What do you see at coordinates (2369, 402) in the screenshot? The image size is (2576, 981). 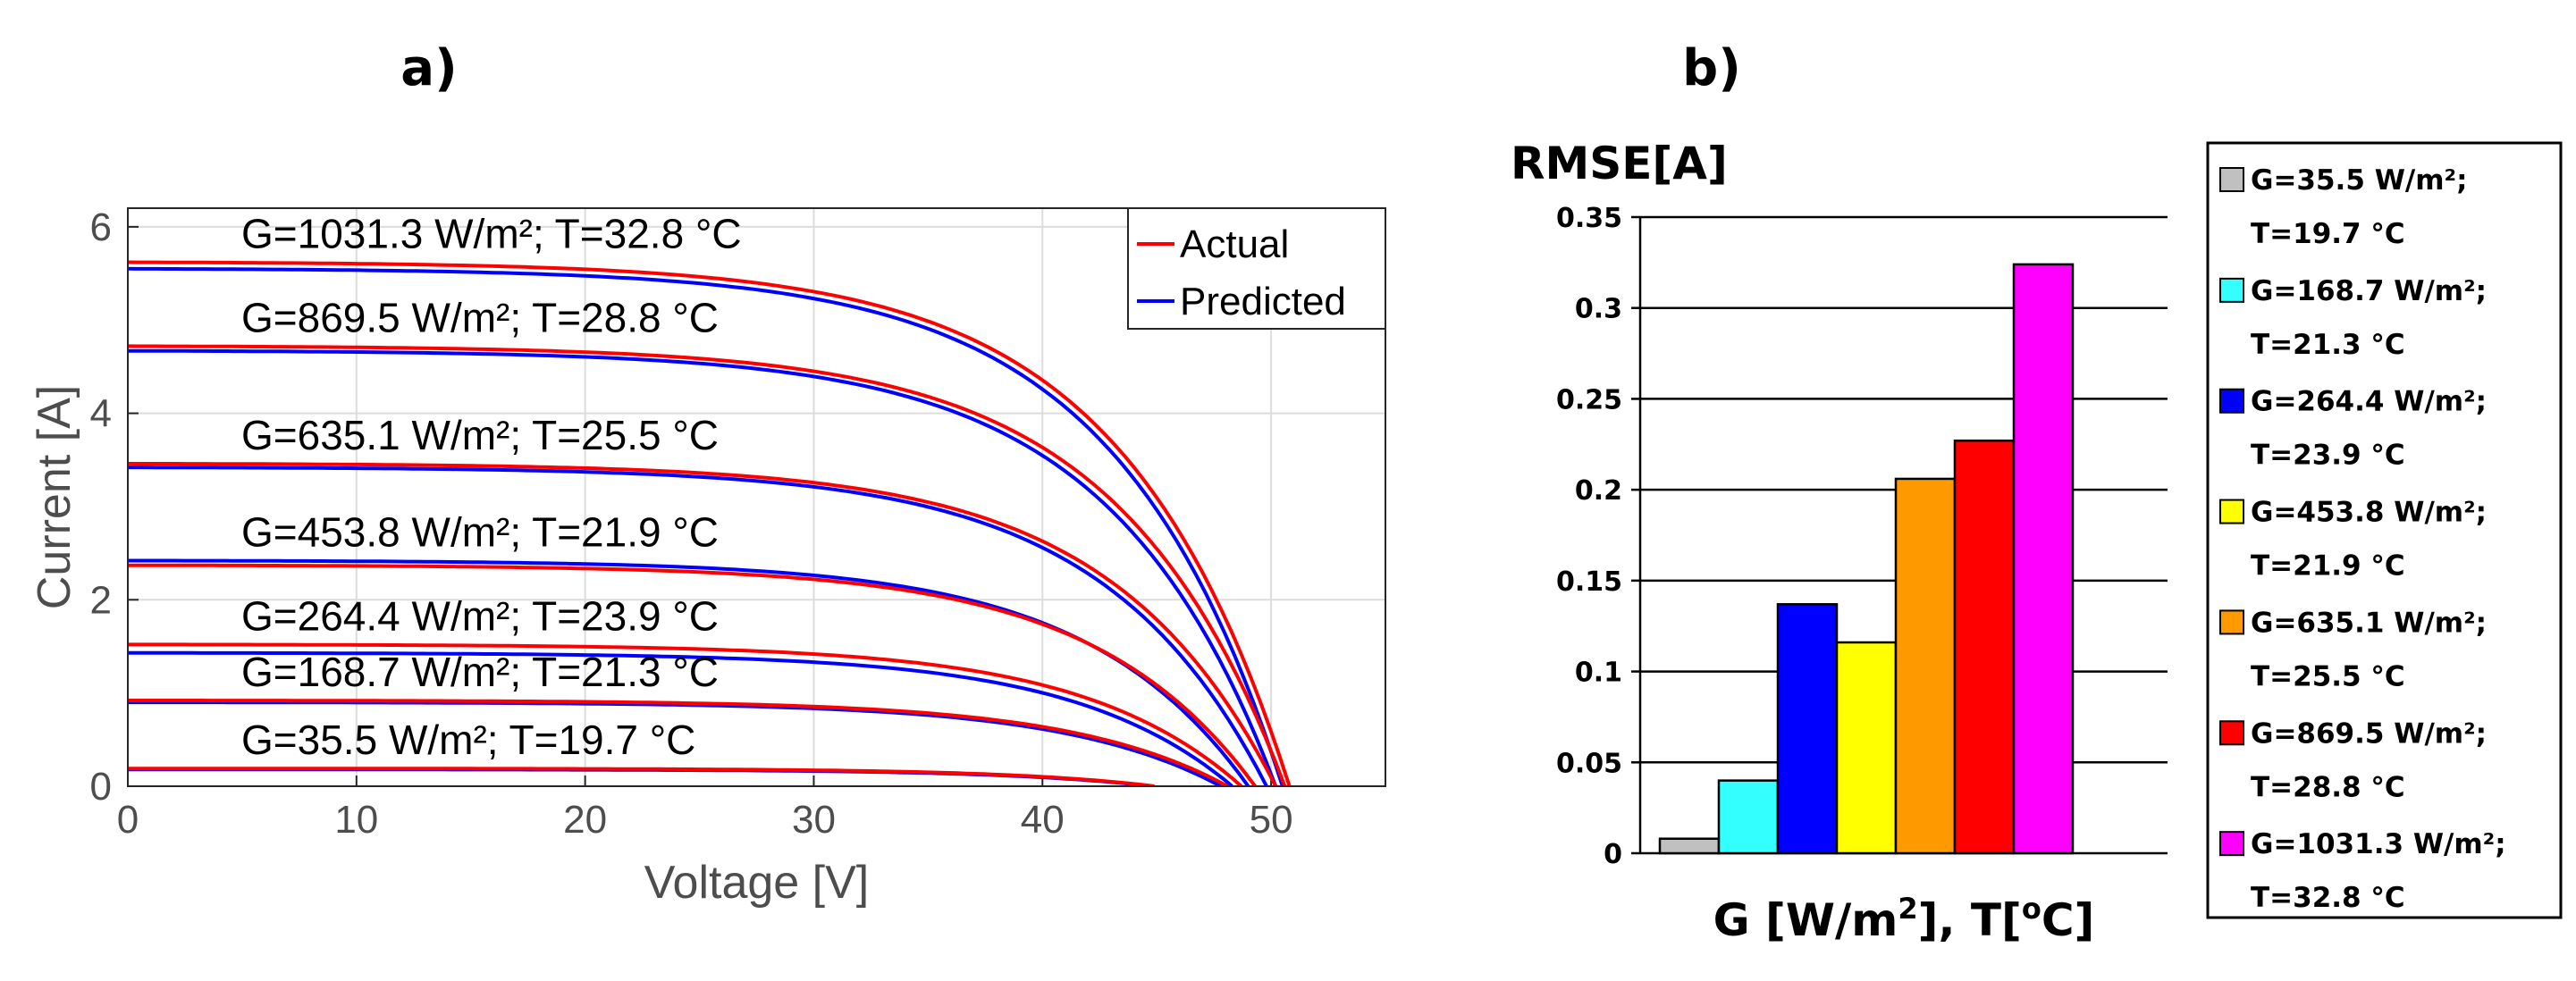 I see `legend-entry-line1: G=264.4 W/m²;` at bounding box center [2369, 402].